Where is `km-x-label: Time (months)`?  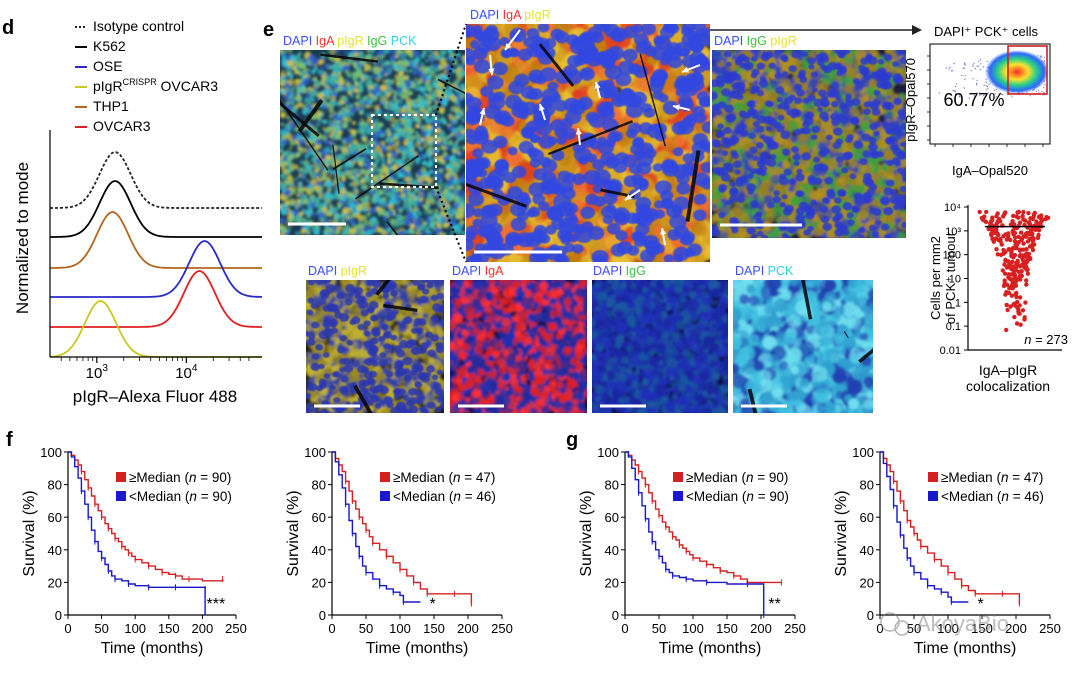
km-x-label: Time (months) is located at coordinates (152, 648).